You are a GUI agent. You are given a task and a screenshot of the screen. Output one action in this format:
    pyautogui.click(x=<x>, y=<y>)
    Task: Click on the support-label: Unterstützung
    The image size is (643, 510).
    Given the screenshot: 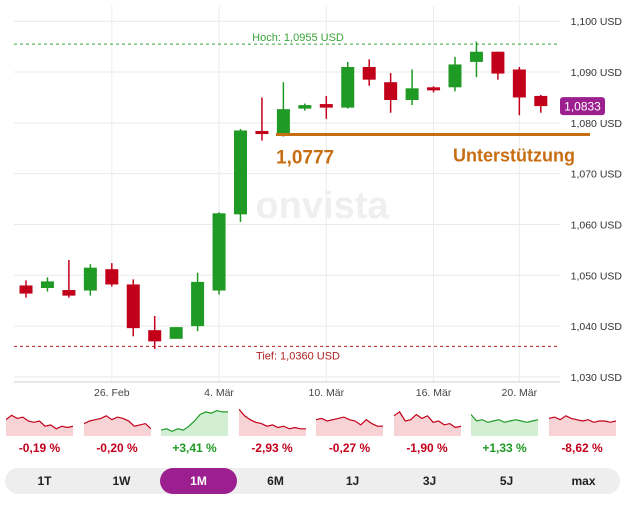 What is the action you would take?
    pyautogui.click(x=514, y=156)
    